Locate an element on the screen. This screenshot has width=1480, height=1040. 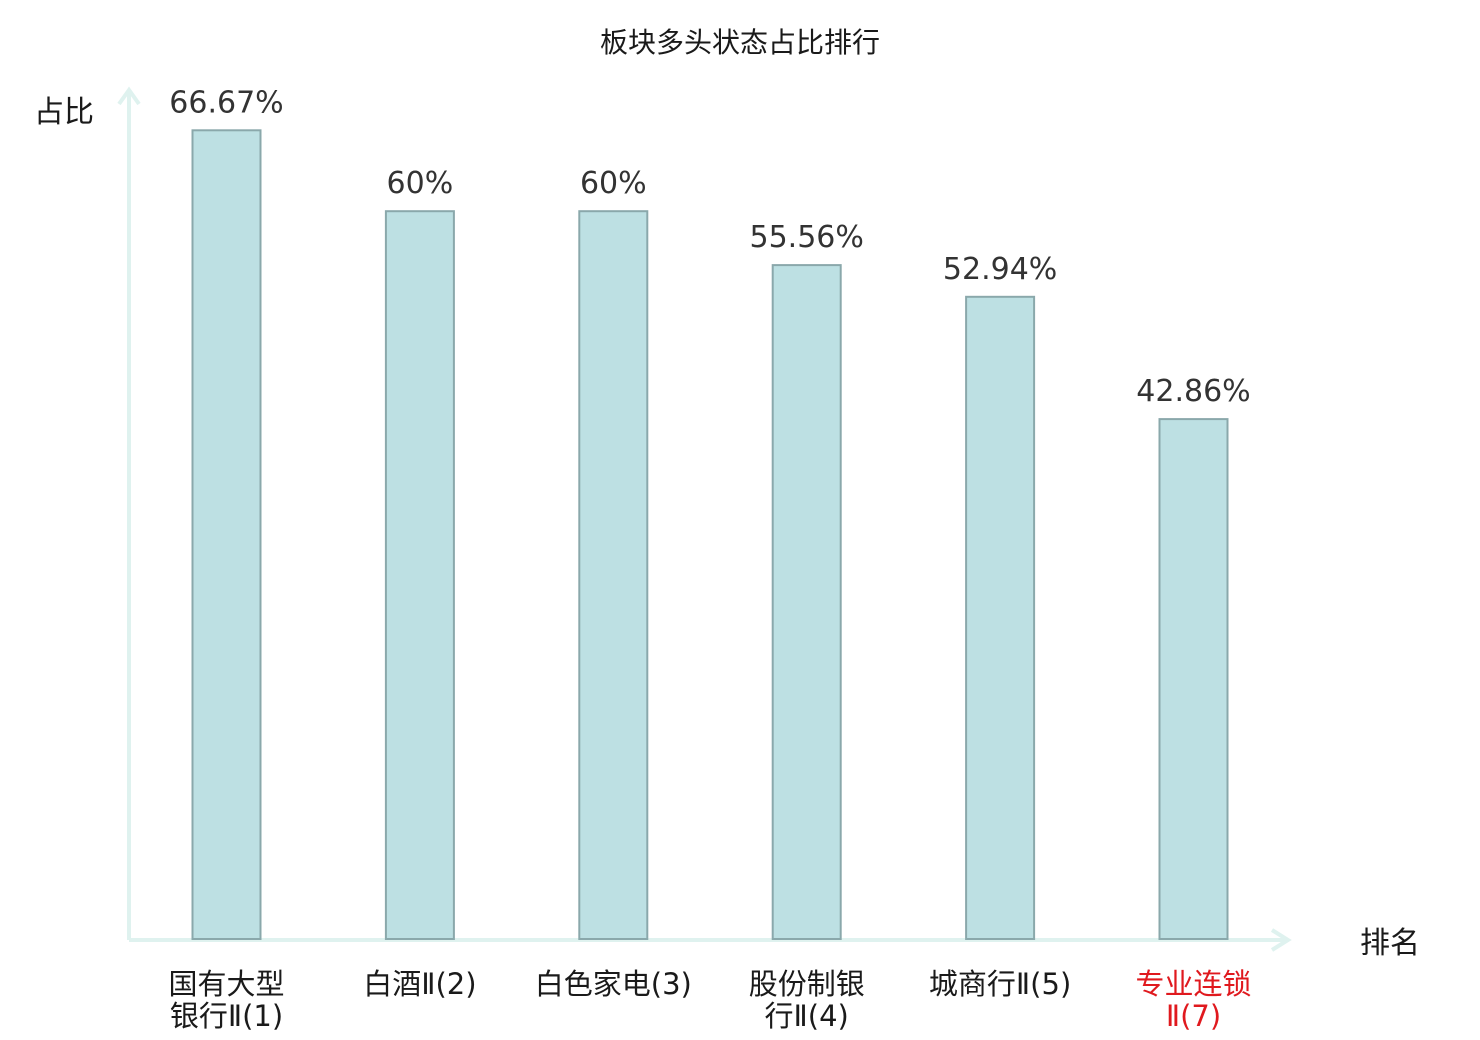
x-tick-label: 城商行Ⅱ(5) is located at coordinates (1000, 984).